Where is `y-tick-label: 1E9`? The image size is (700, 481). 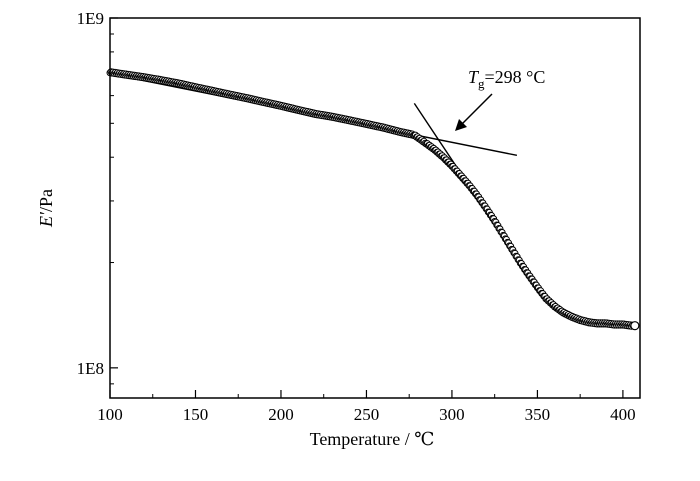
y-tick-label: 1E9 is located at coordinates (90, 18).